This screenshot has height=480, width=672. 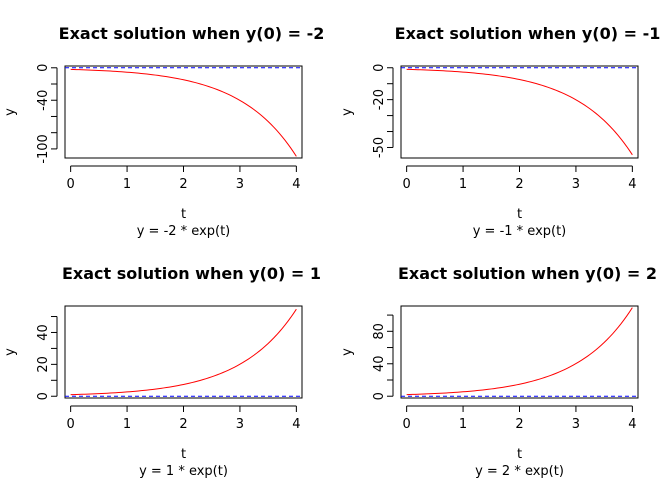 What do you see at coordinates (183, 471) in the screenshot?
I see `chart-subtitle: y = 1 * exp(t)` at bounding box center [183, 471].